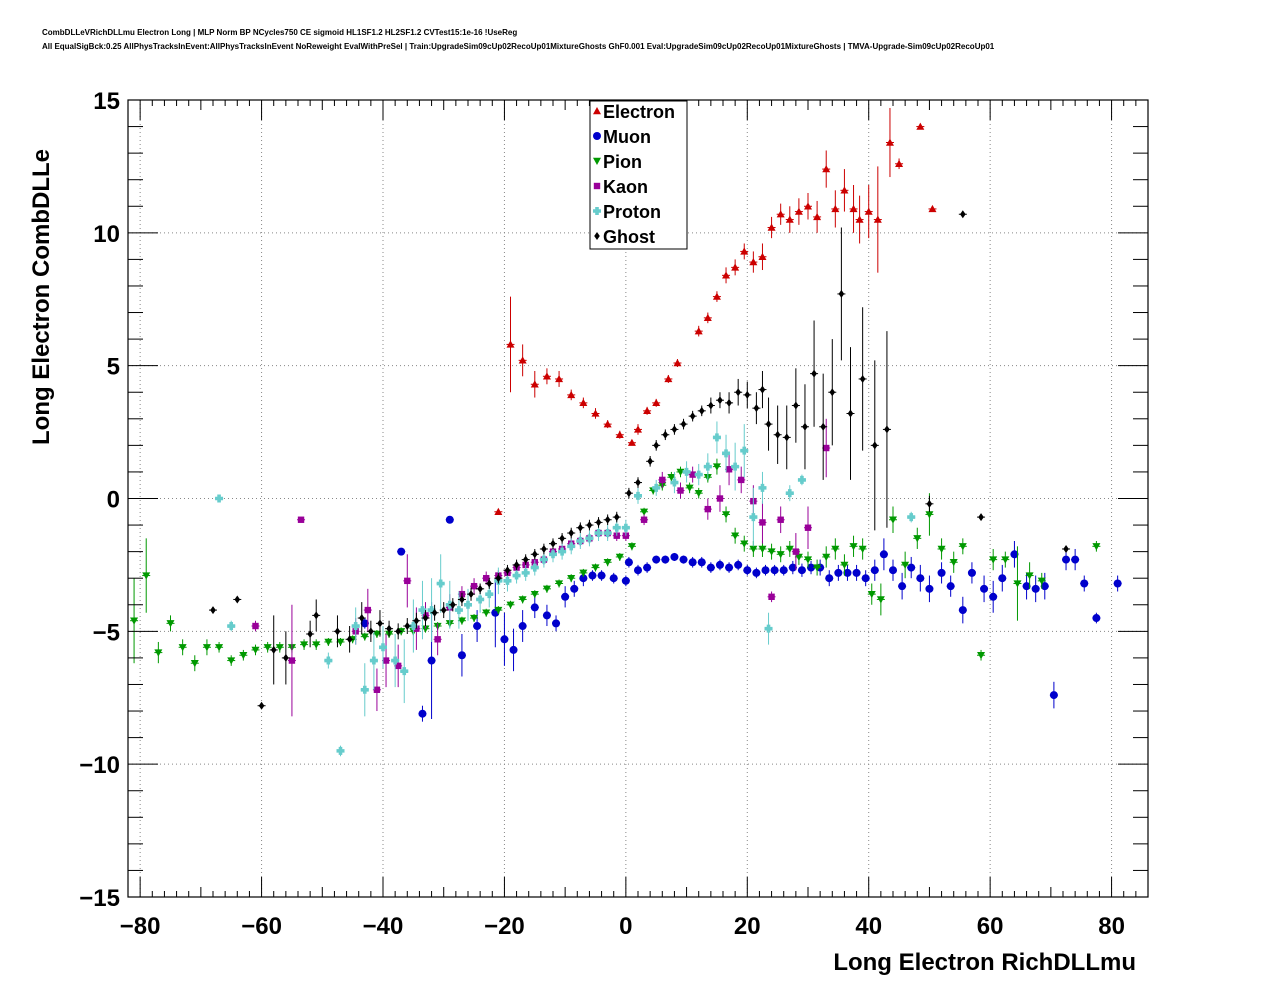 Image resolution: width=1276 pixels, height=996 pixels. Describe the element at coordinates (597, 211) in the screenshot. I see `legend-marker` at that location.